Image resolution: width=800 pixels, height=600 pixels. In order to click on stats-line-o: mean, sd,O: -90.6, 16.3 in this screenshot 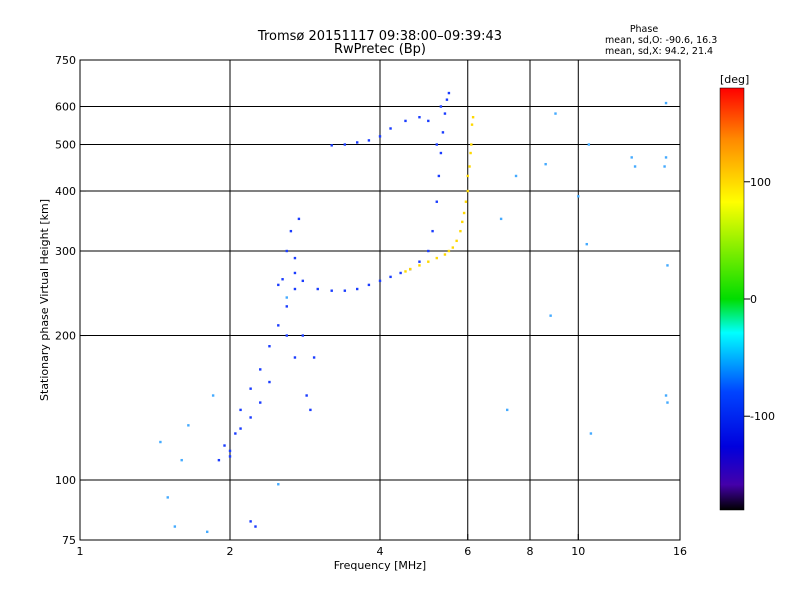, I will do `click(661, 40)`.